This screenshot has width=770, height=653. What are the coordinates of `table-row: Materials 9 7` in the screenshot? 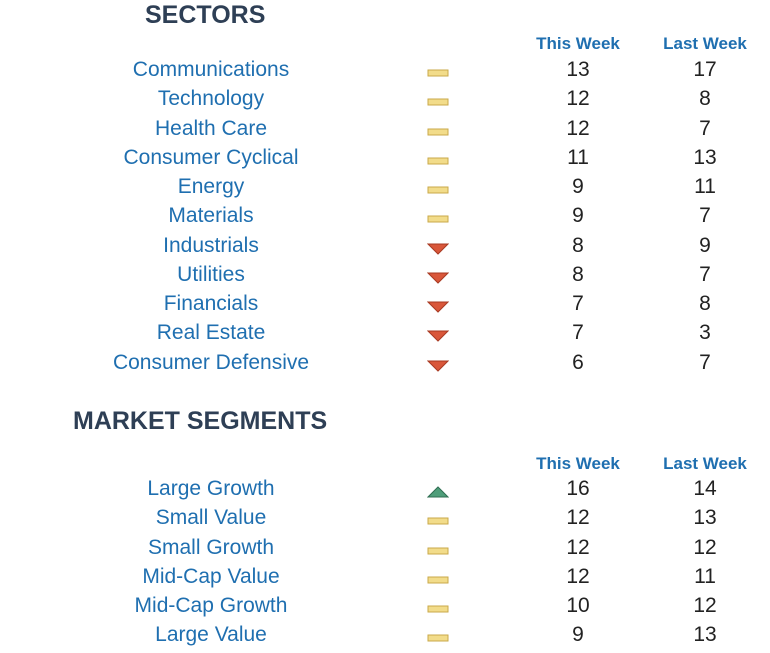 It's located at (385, 217).